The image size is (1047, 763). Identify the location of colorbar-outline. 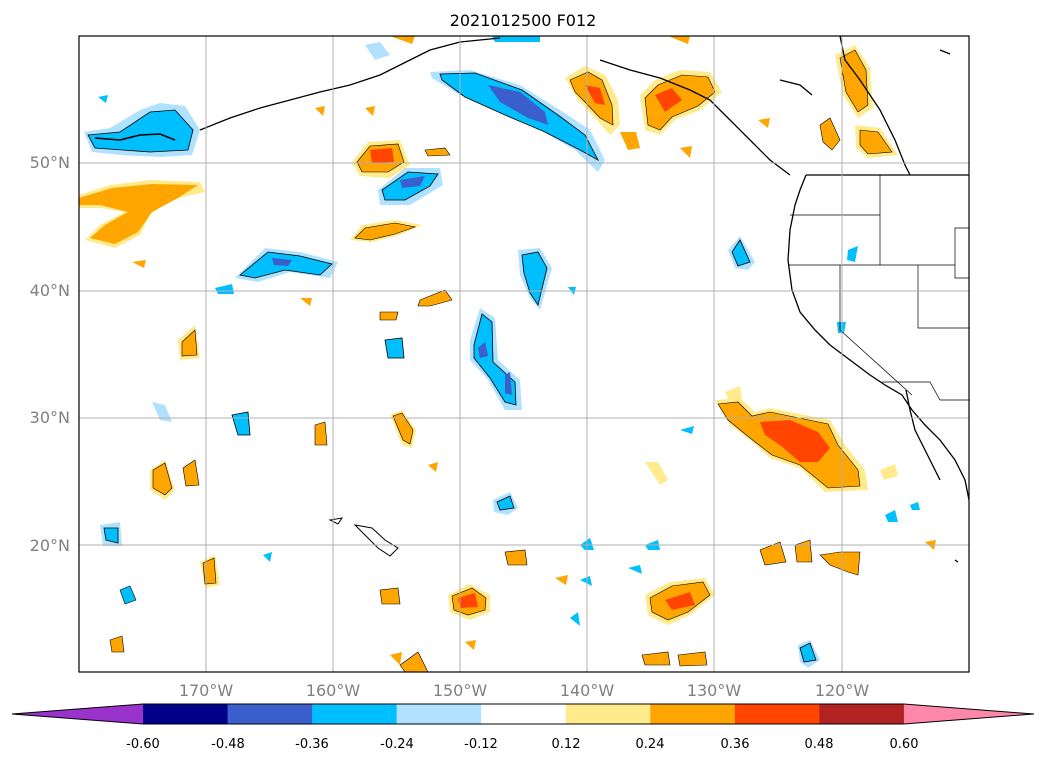
(523, 714).